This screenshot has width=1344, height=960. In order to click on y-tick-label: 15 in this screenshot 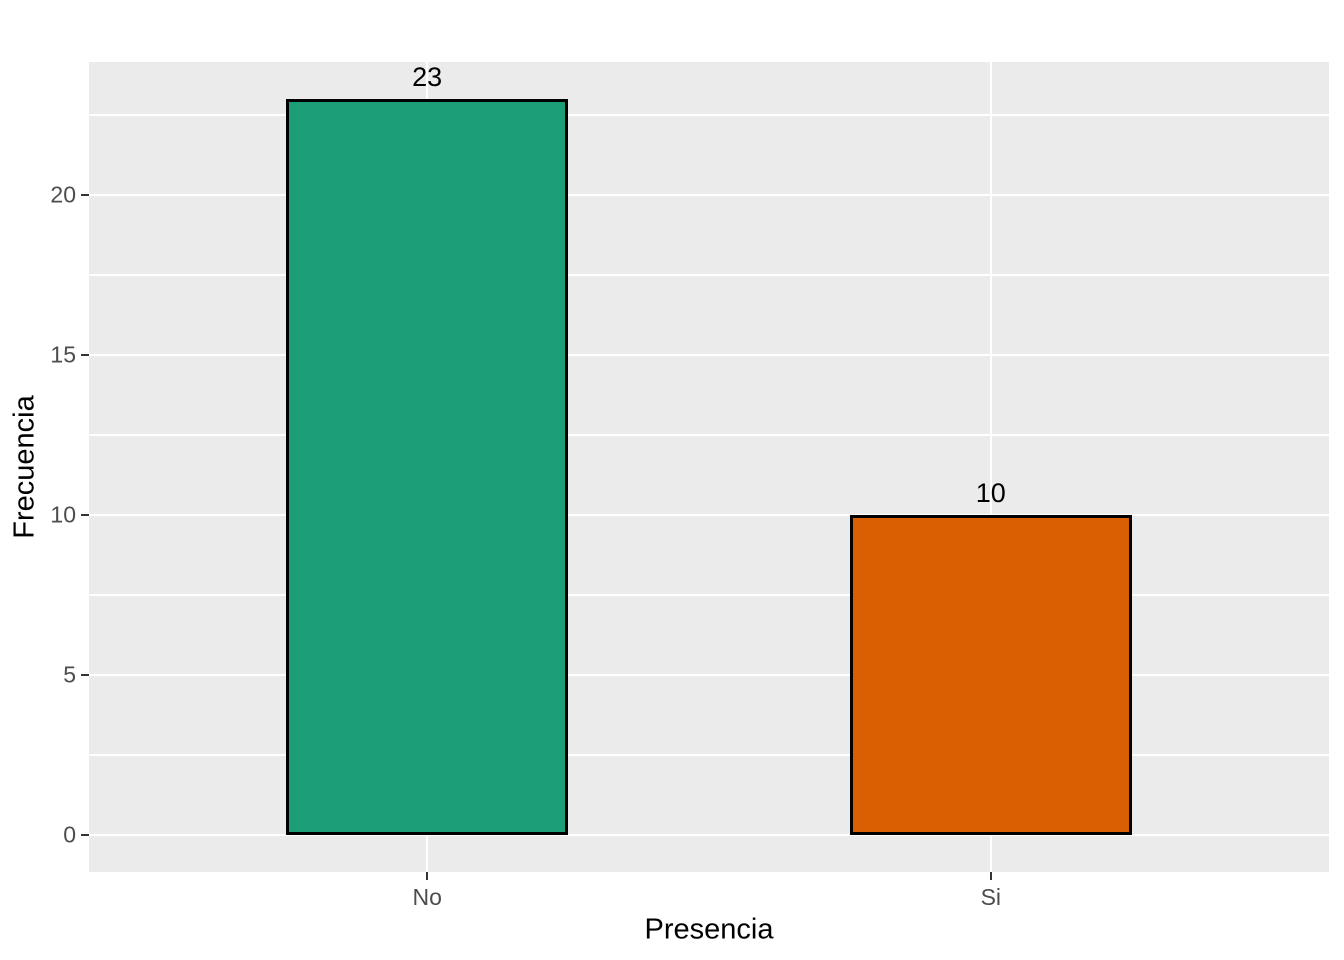, I will do `click(63, 354)`.